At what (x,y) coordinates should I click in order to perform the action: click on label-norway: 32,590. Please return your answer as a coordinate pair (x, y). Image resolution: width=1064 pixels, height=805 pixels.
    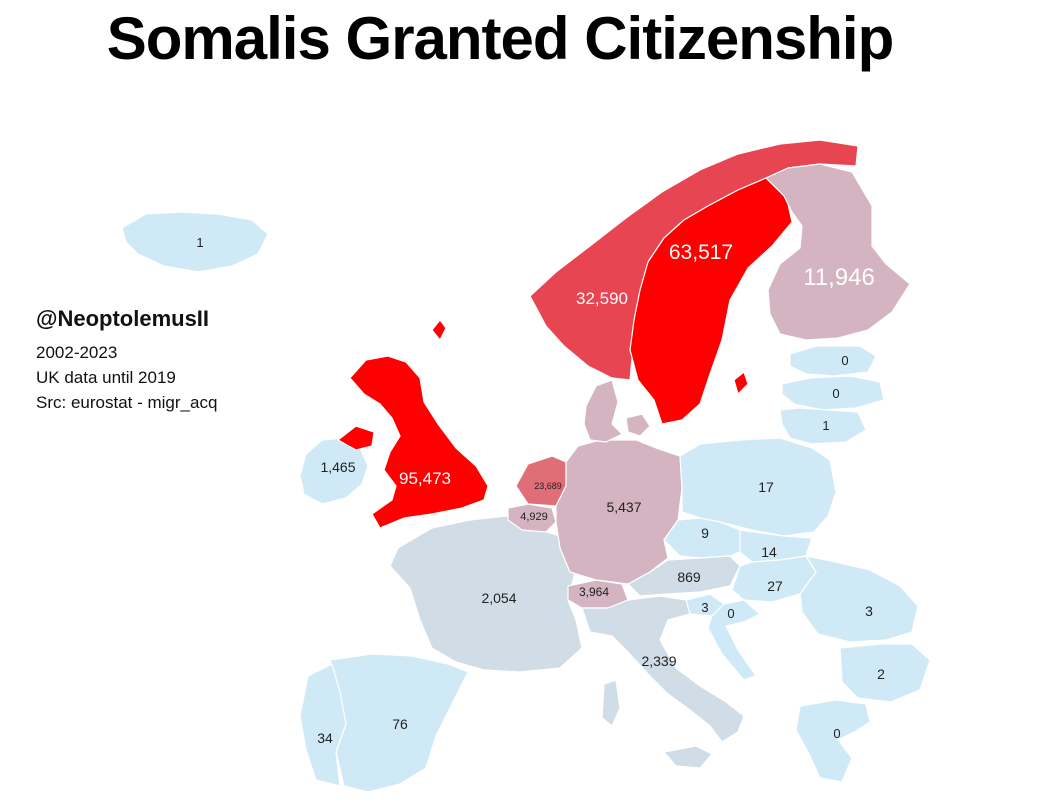
    Looking at the image, I should click on (602, 298).